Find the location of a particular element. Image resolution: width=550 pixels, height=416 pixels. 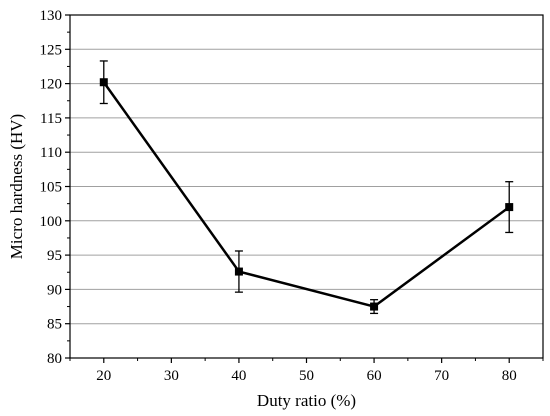

y-tick-label: 85 is located at coordinates (54, 325).